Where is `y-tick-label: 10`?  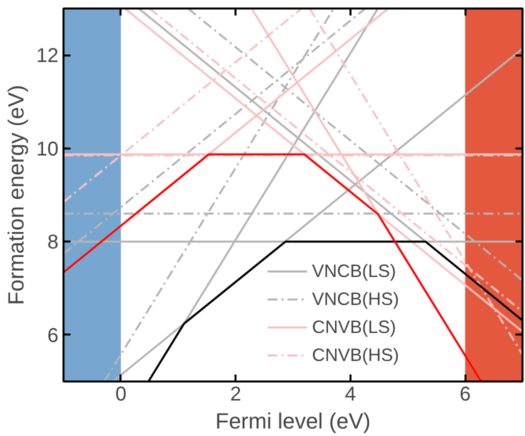
y-tick-label: 10 is located at coordinates (47, 149).